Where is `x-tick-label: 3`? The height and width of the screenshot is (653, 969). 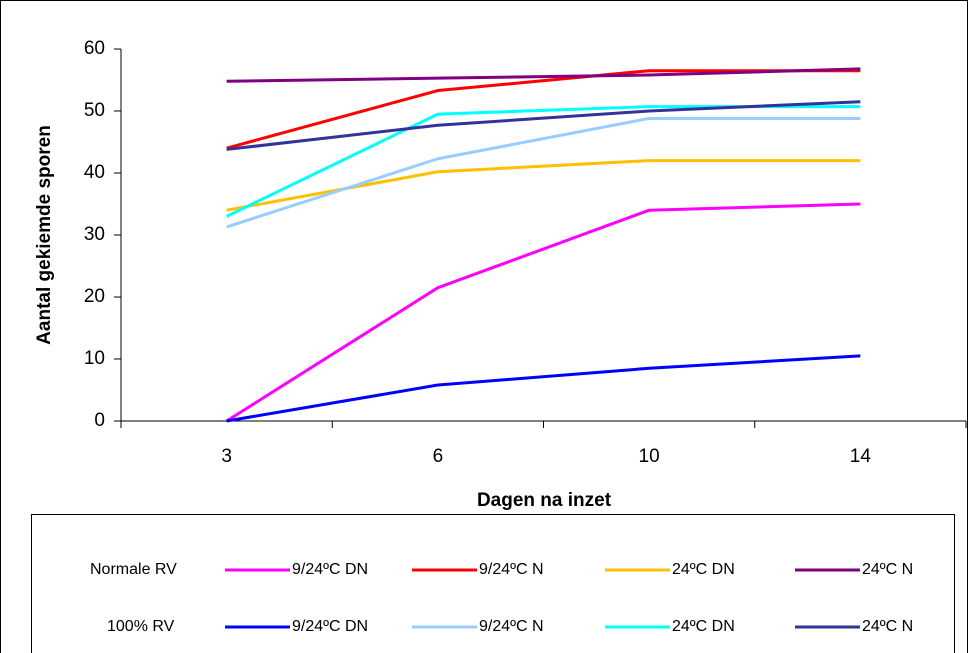 x-tick-label: 3 is located at coordinates (226, 456).